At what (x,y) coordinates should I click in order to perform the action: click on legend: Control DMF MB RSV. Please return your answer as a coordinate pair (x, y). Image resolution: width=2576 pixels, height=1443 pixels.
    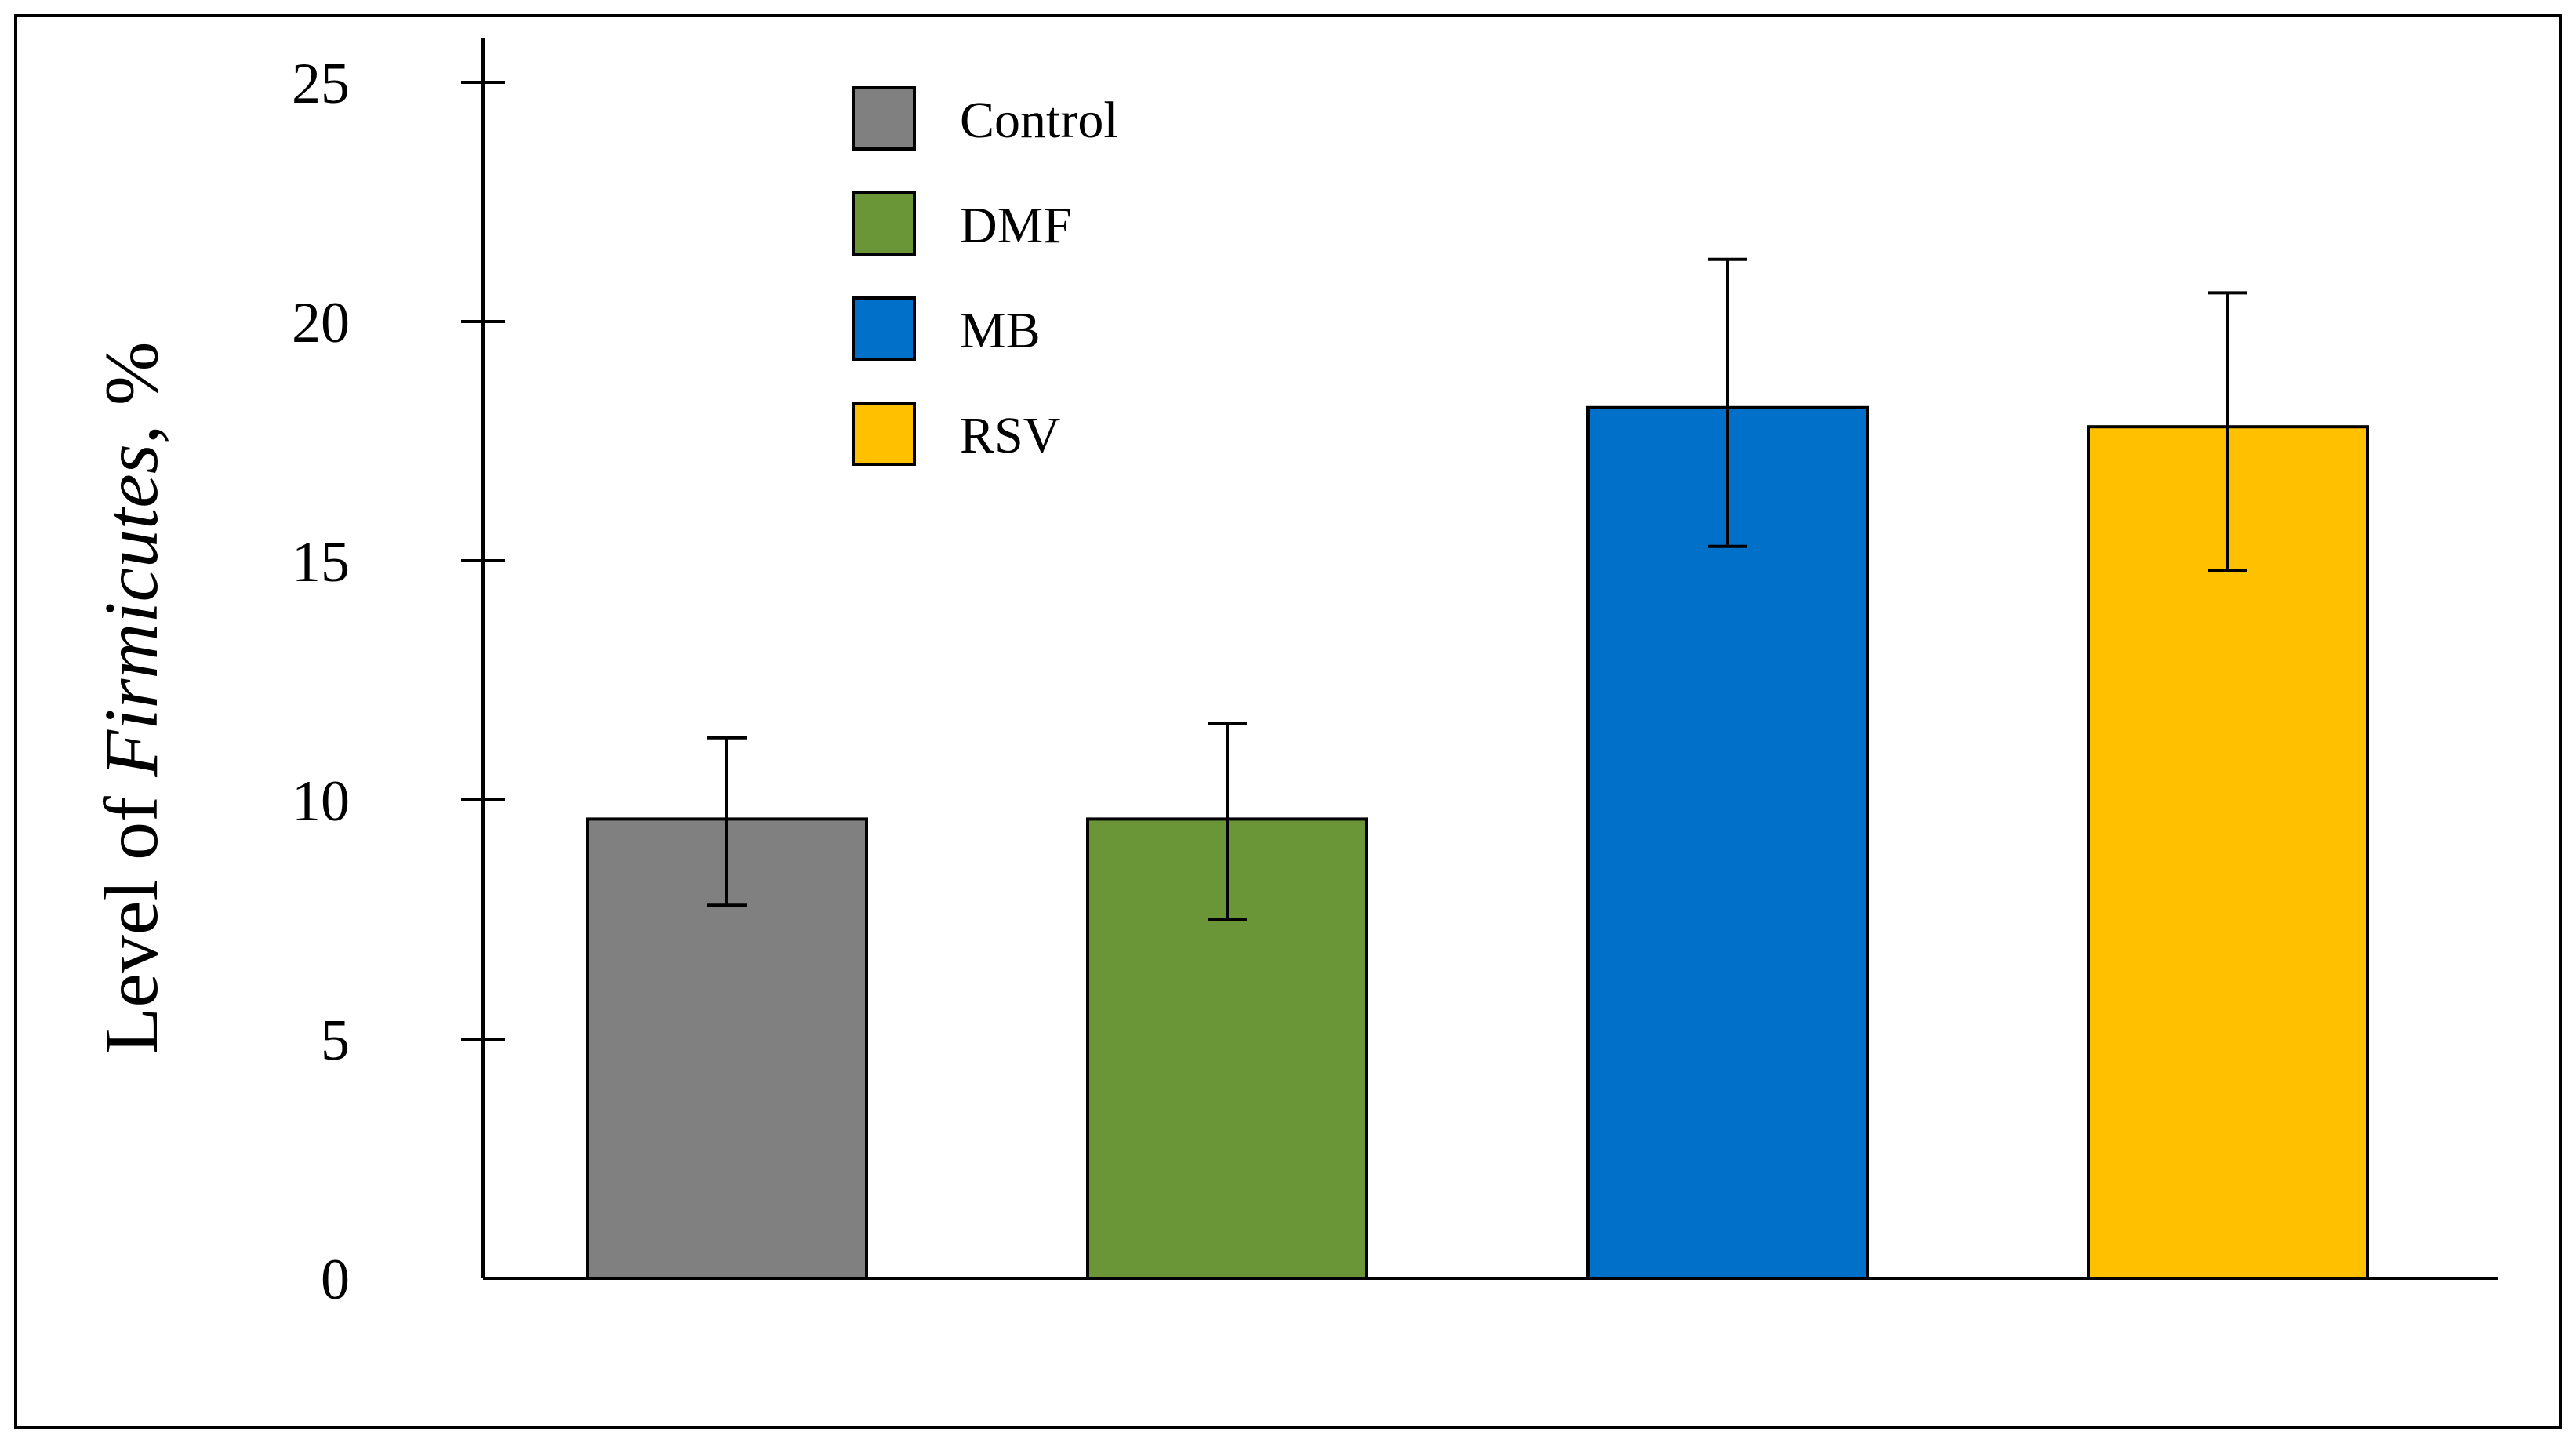
    Looking at the image, I should click on (985, 276).